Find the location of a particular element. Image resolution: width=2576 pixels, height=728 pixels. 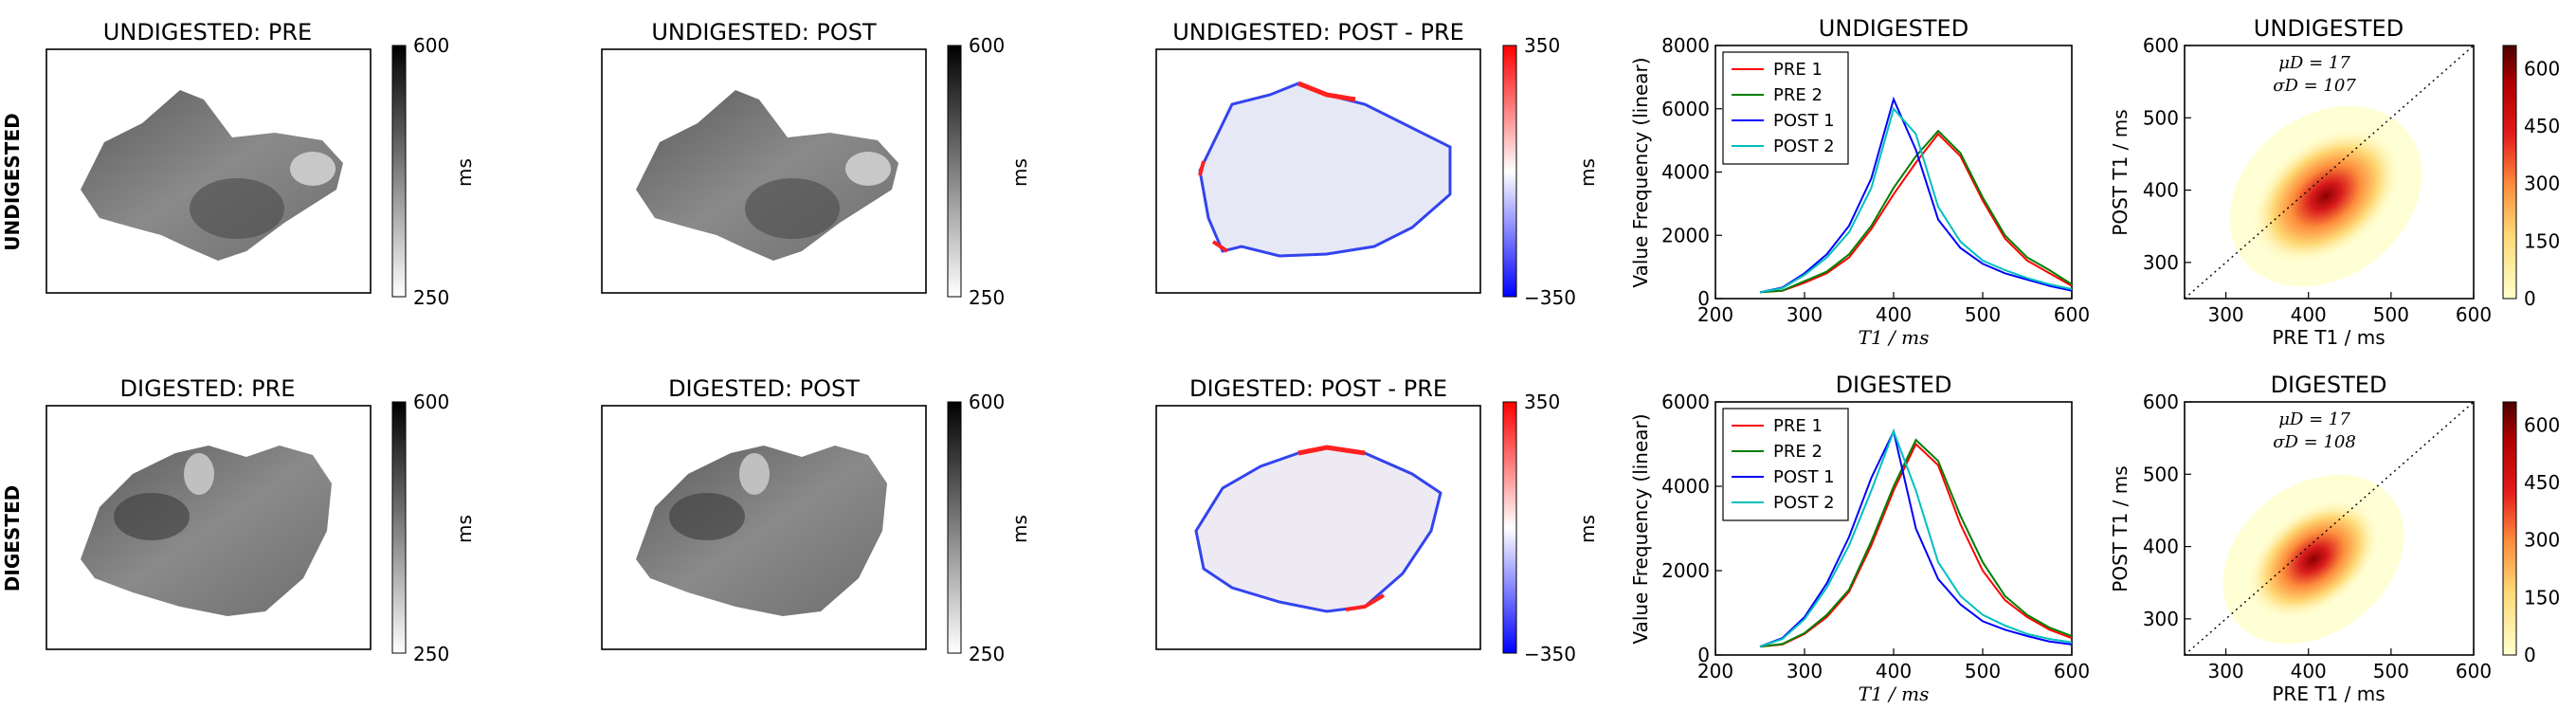

colorbar-max-label: 600 is located at coordinates (987, 402).